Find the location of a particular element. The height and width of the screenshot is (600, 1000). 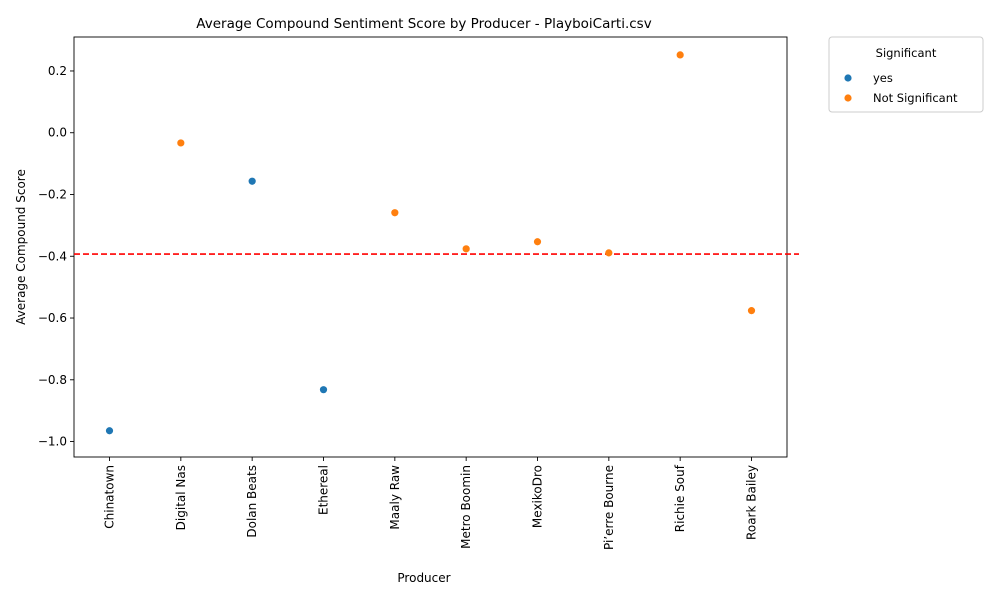

legend-frame is located at coordinates (906, 74).